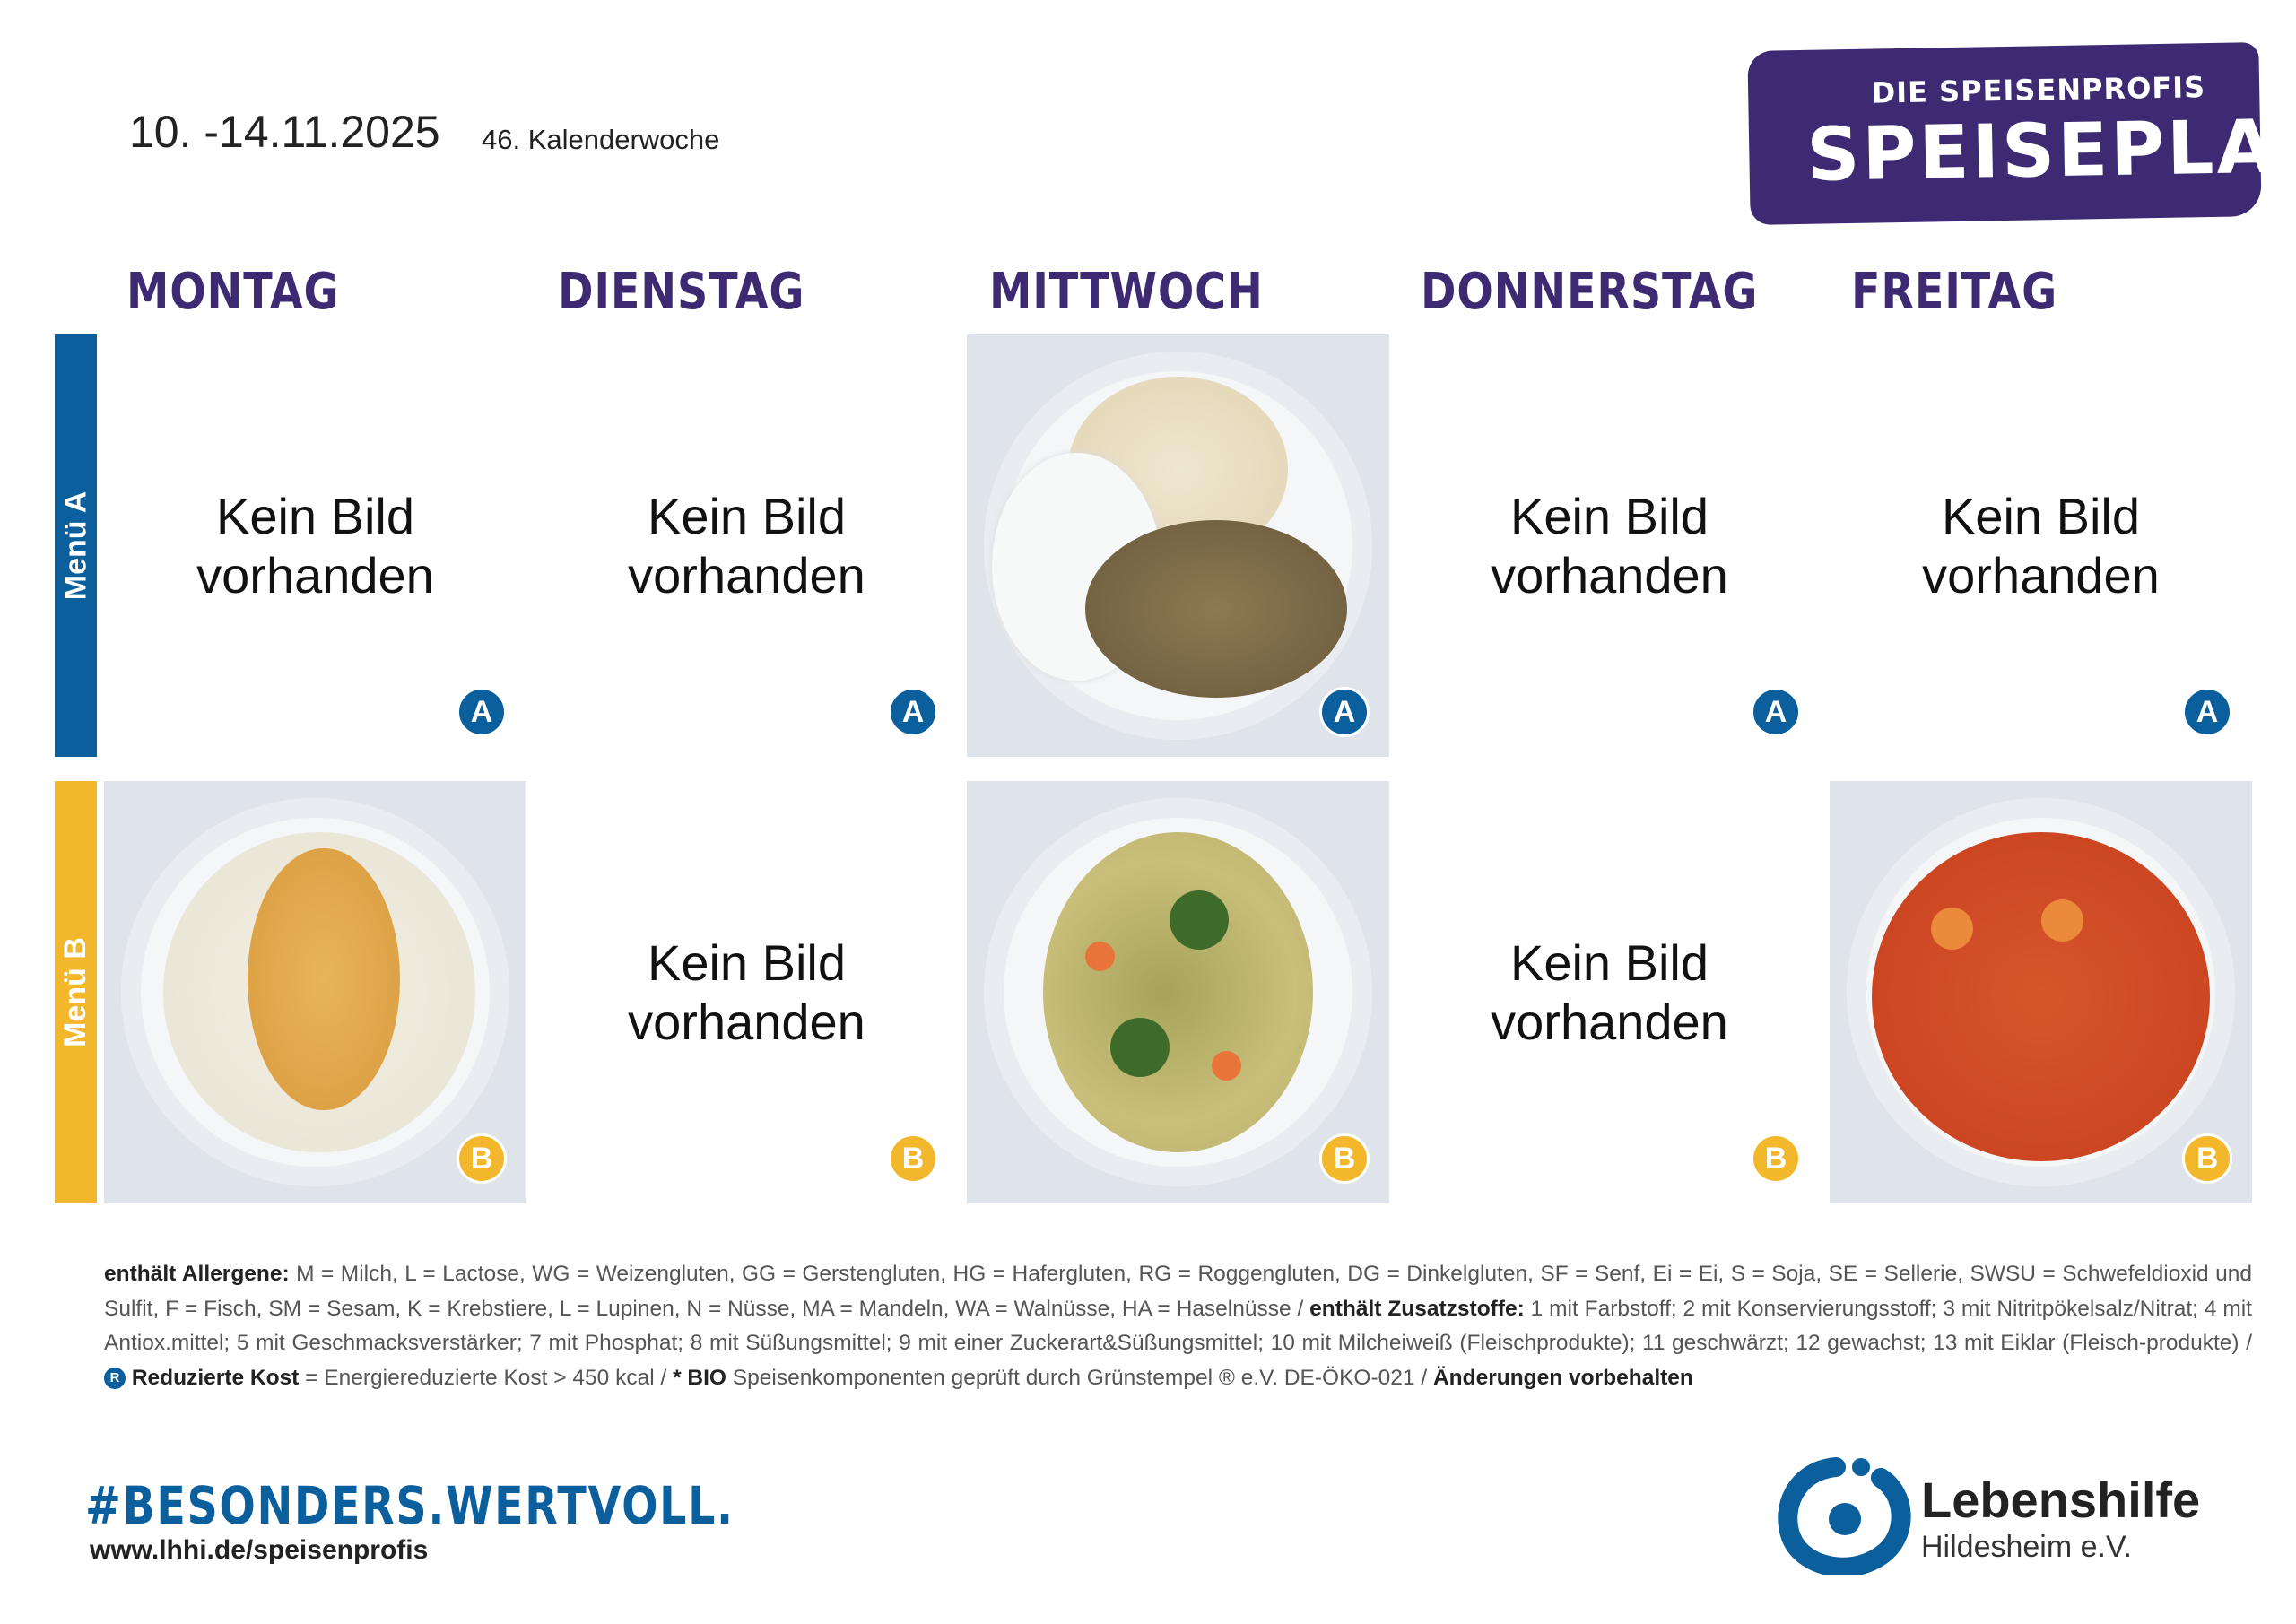 The width and height of the screenshot is (2296, 1624). What do you see at coordinates (681, 292) in the screenshot?
I see `day-header-tuesday: DIENSTAG` at bounding box center [681, 292].